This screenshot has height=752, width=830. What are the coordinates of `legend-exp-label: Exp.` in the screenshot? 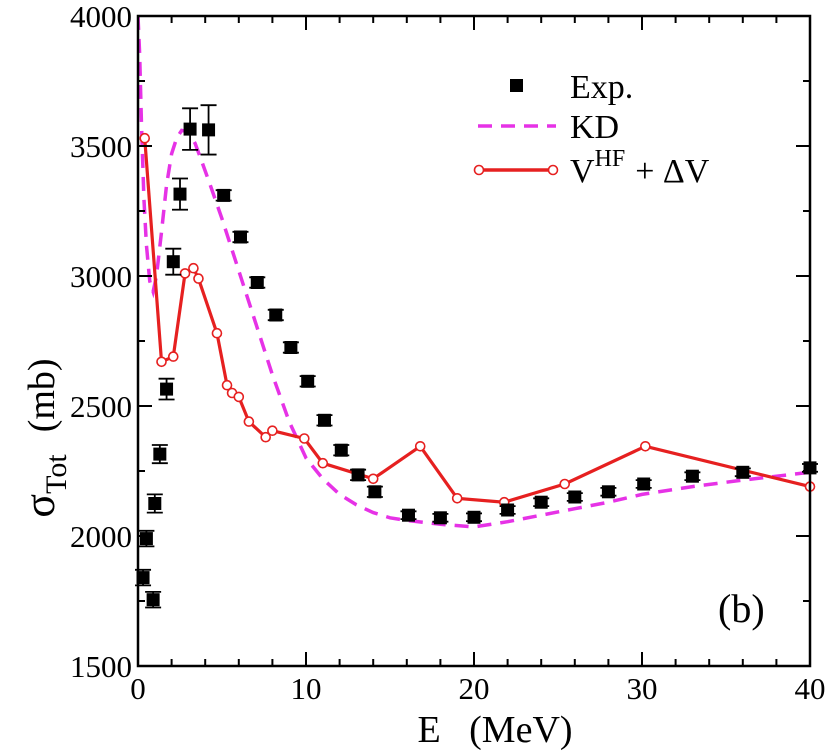 It's located at (601, 87).